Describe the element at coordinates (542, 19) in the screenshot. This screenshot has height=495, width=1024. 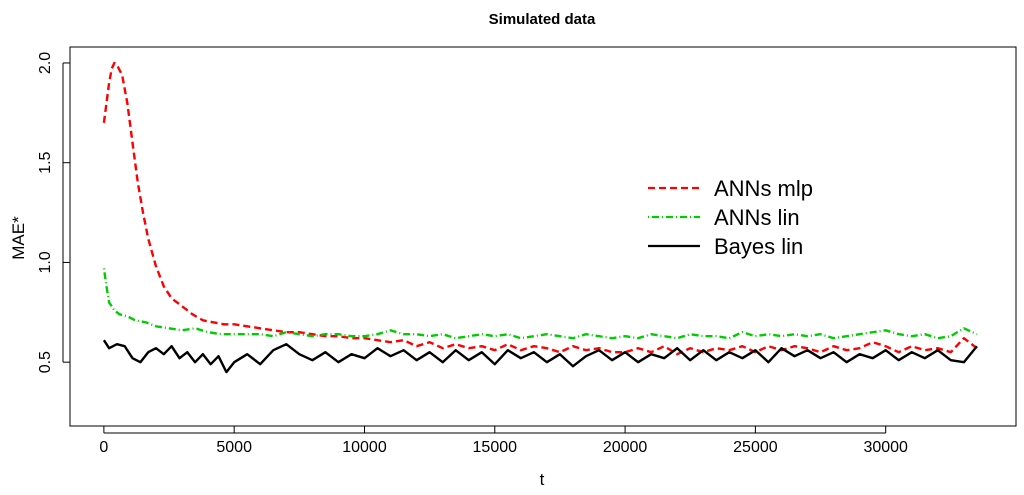
I see `chart-title: Simulated data` at that location.